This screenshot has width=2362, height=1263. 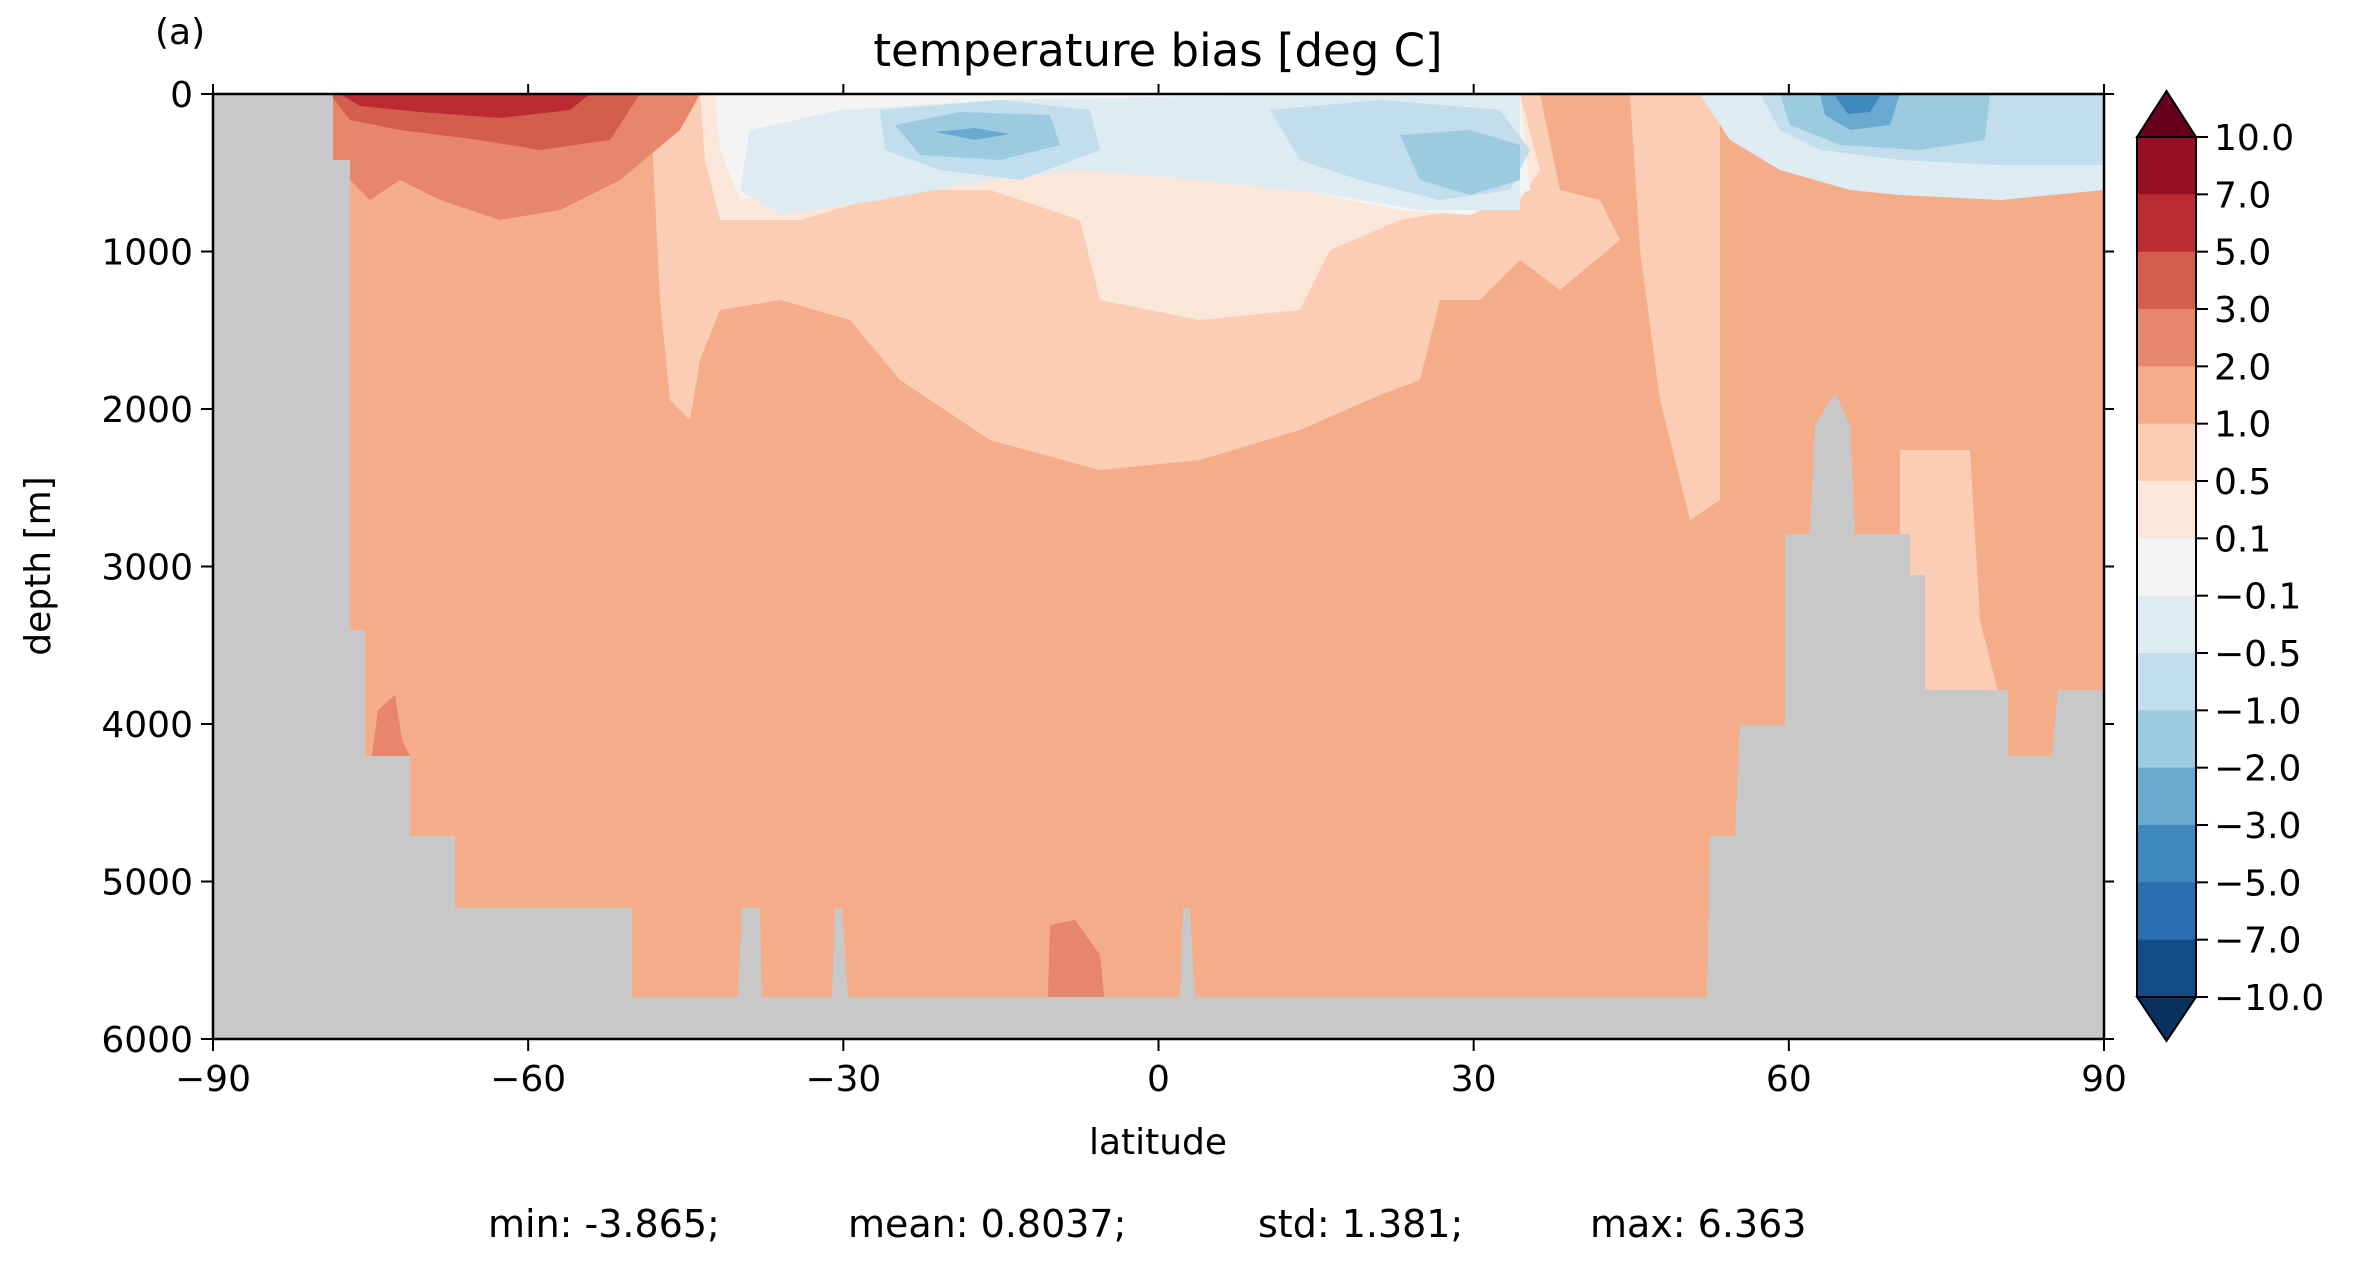 I want to click on colorbar-tick-label: −10.0, so click(x=2269, y=998).